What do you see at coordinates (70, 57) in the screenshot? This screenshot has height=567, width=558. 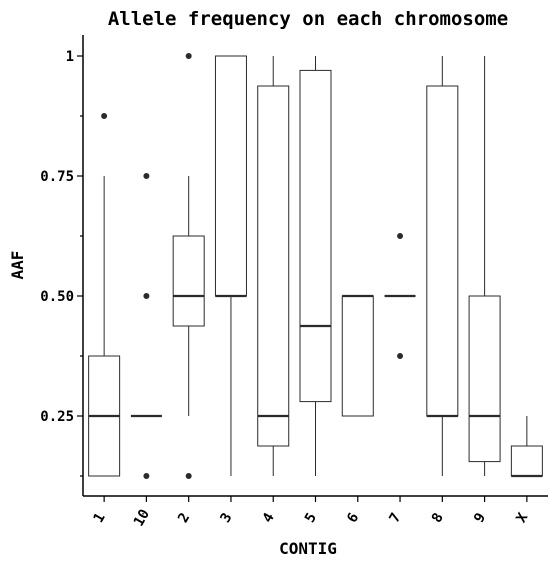 I see `y-tick-label: 1` at bounding box center [70, 57].